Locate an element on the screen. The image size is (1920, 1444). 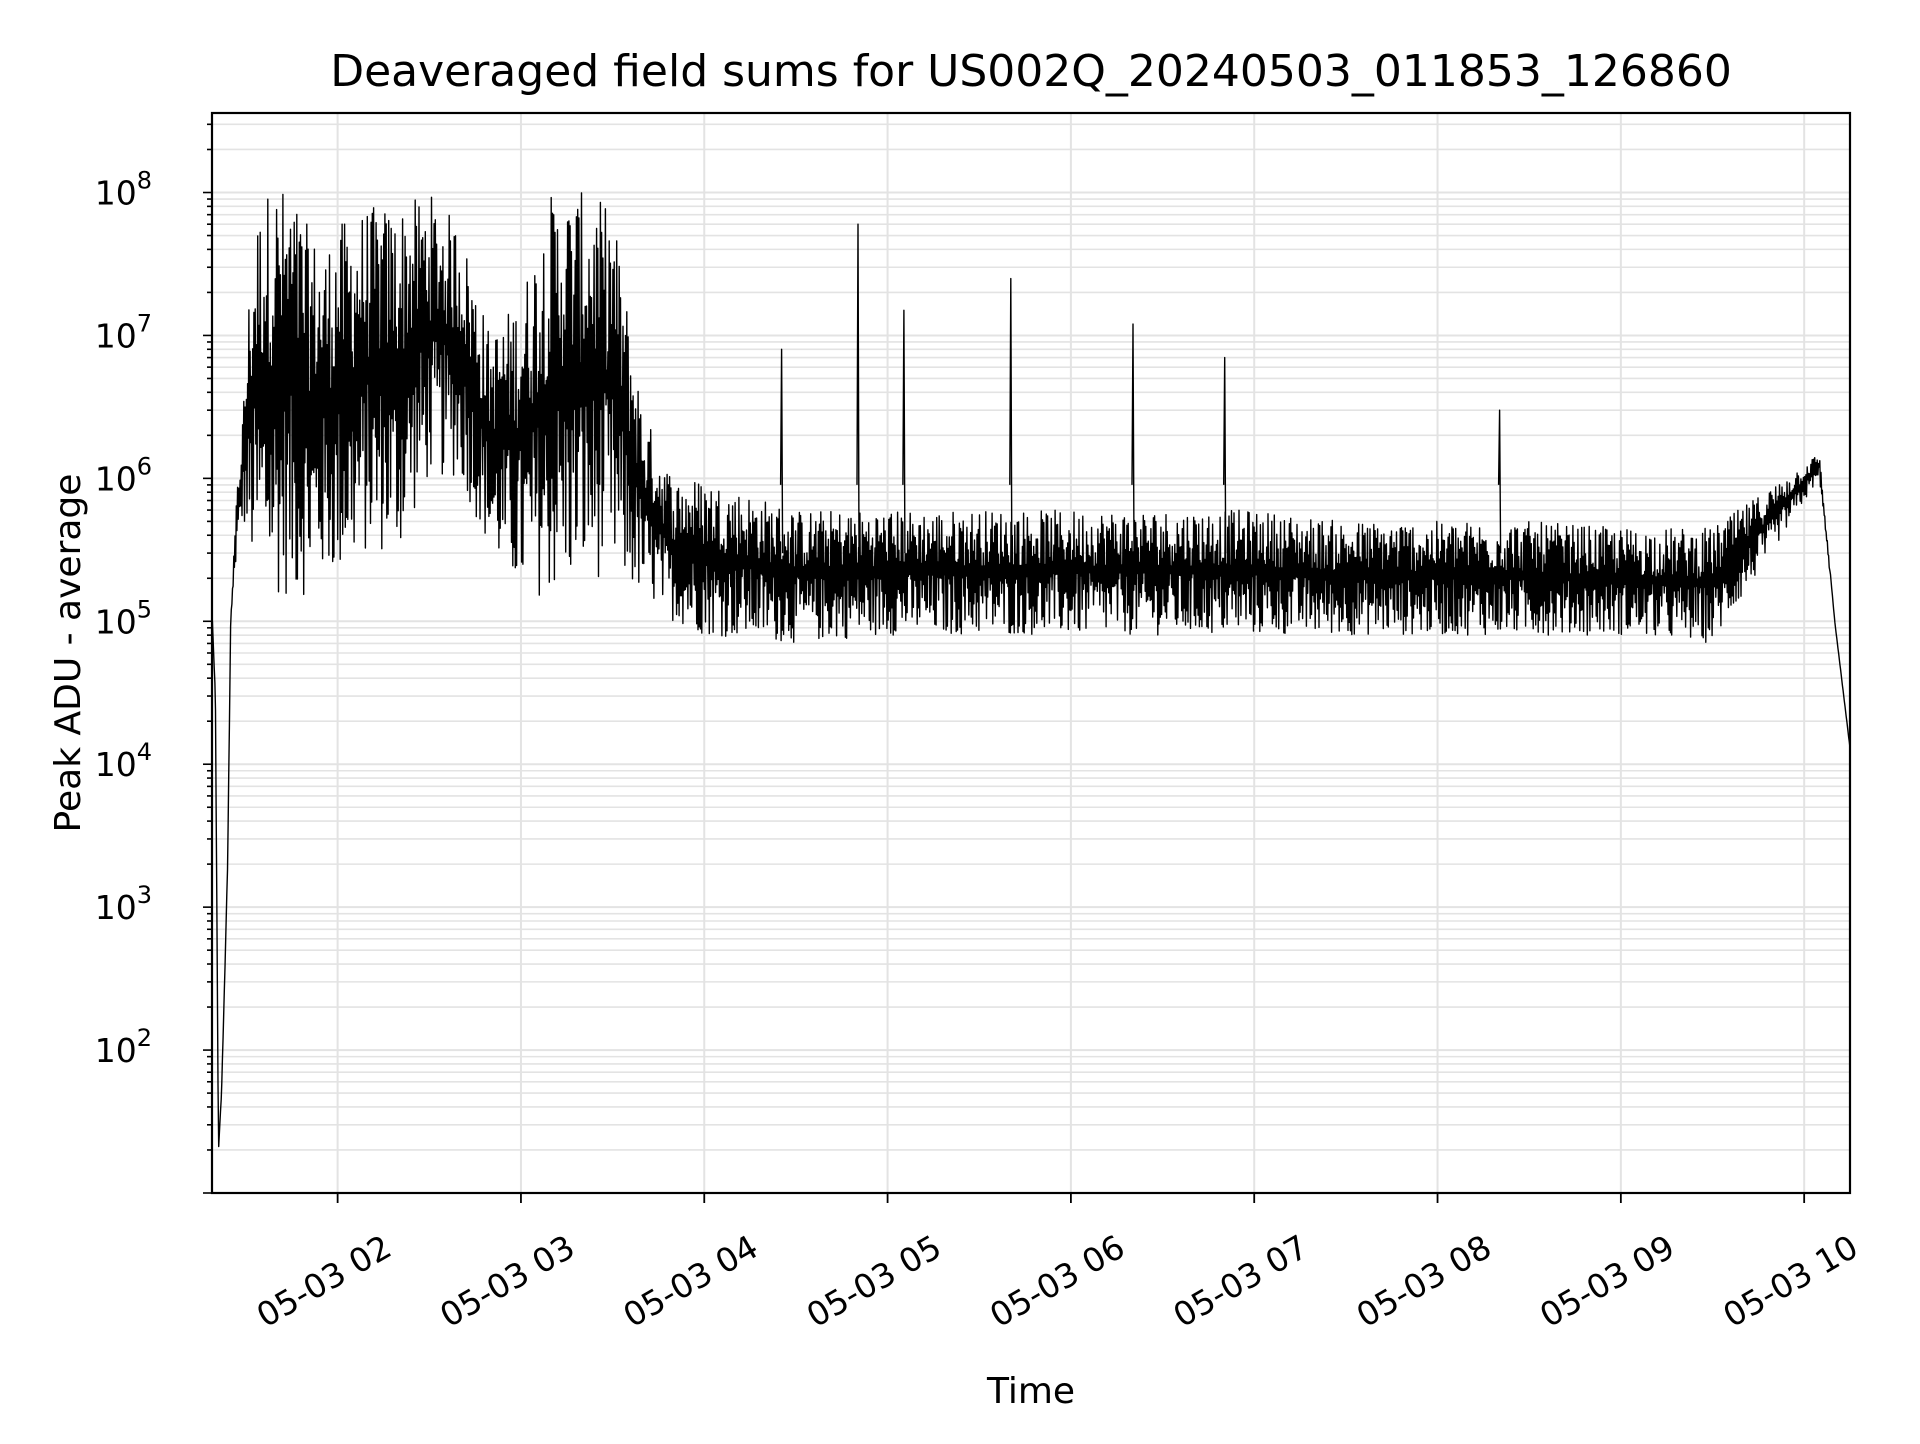
x-axis-label: Time is located at coordinates (1030, 1391).